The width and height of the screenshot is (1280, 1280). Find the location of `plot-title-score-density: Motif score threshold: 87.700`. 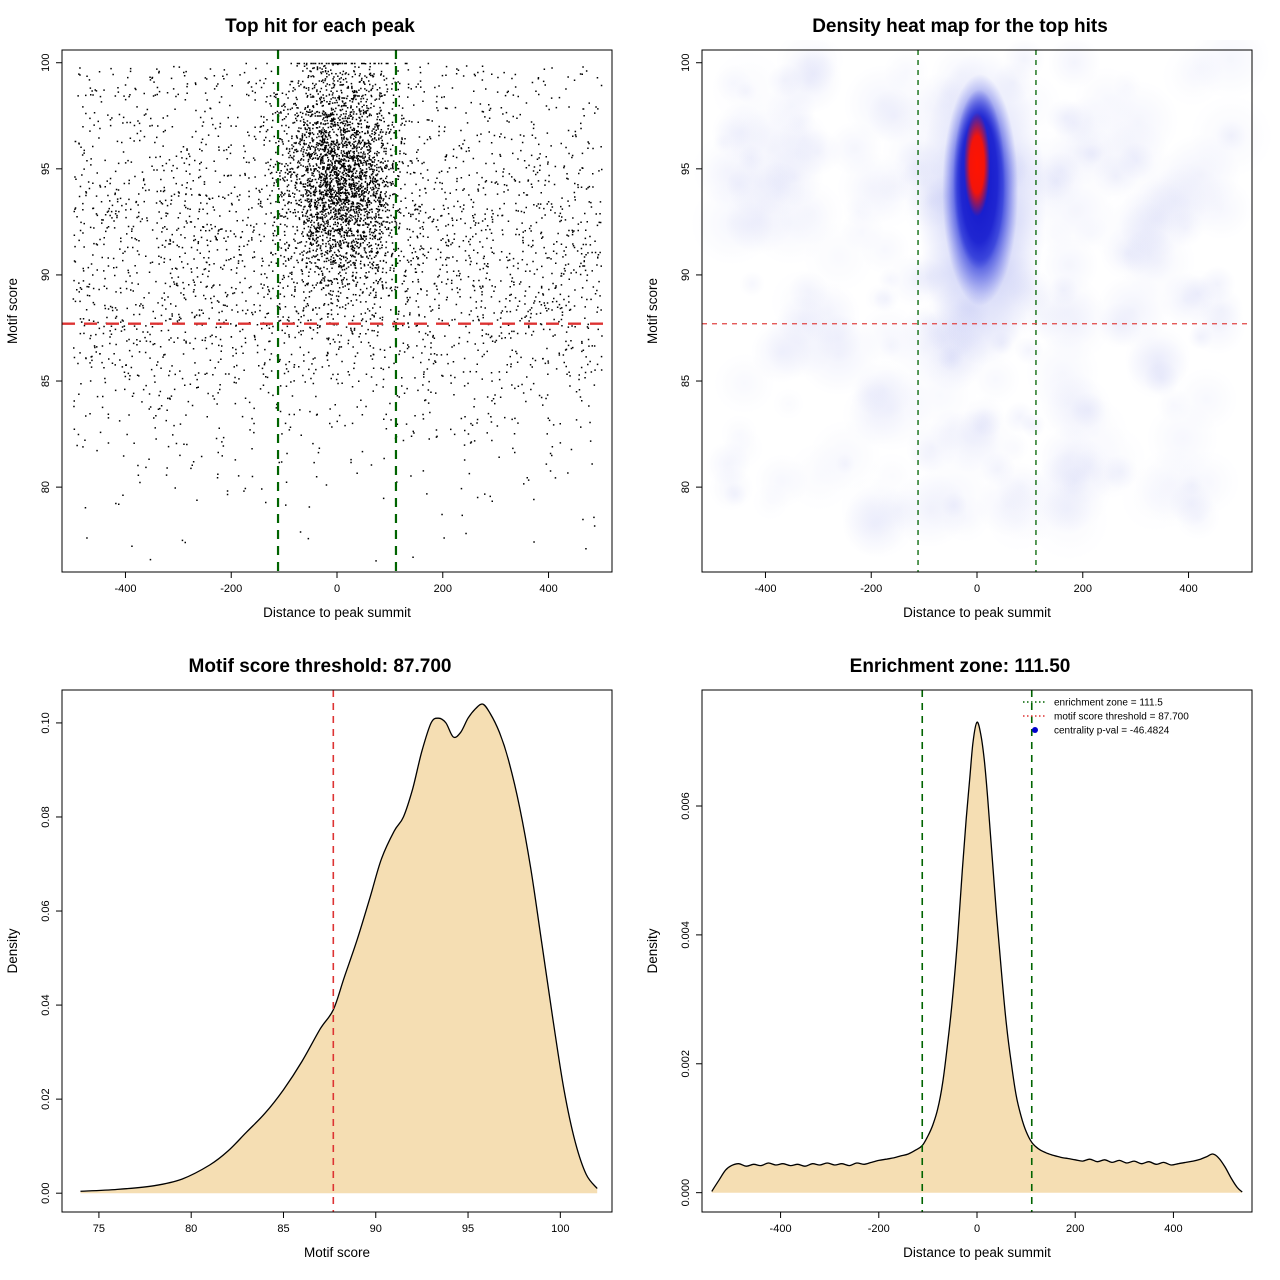

plot-title-score-density: Motif score threshold: 87.700 is located at coordinates (320, 666).